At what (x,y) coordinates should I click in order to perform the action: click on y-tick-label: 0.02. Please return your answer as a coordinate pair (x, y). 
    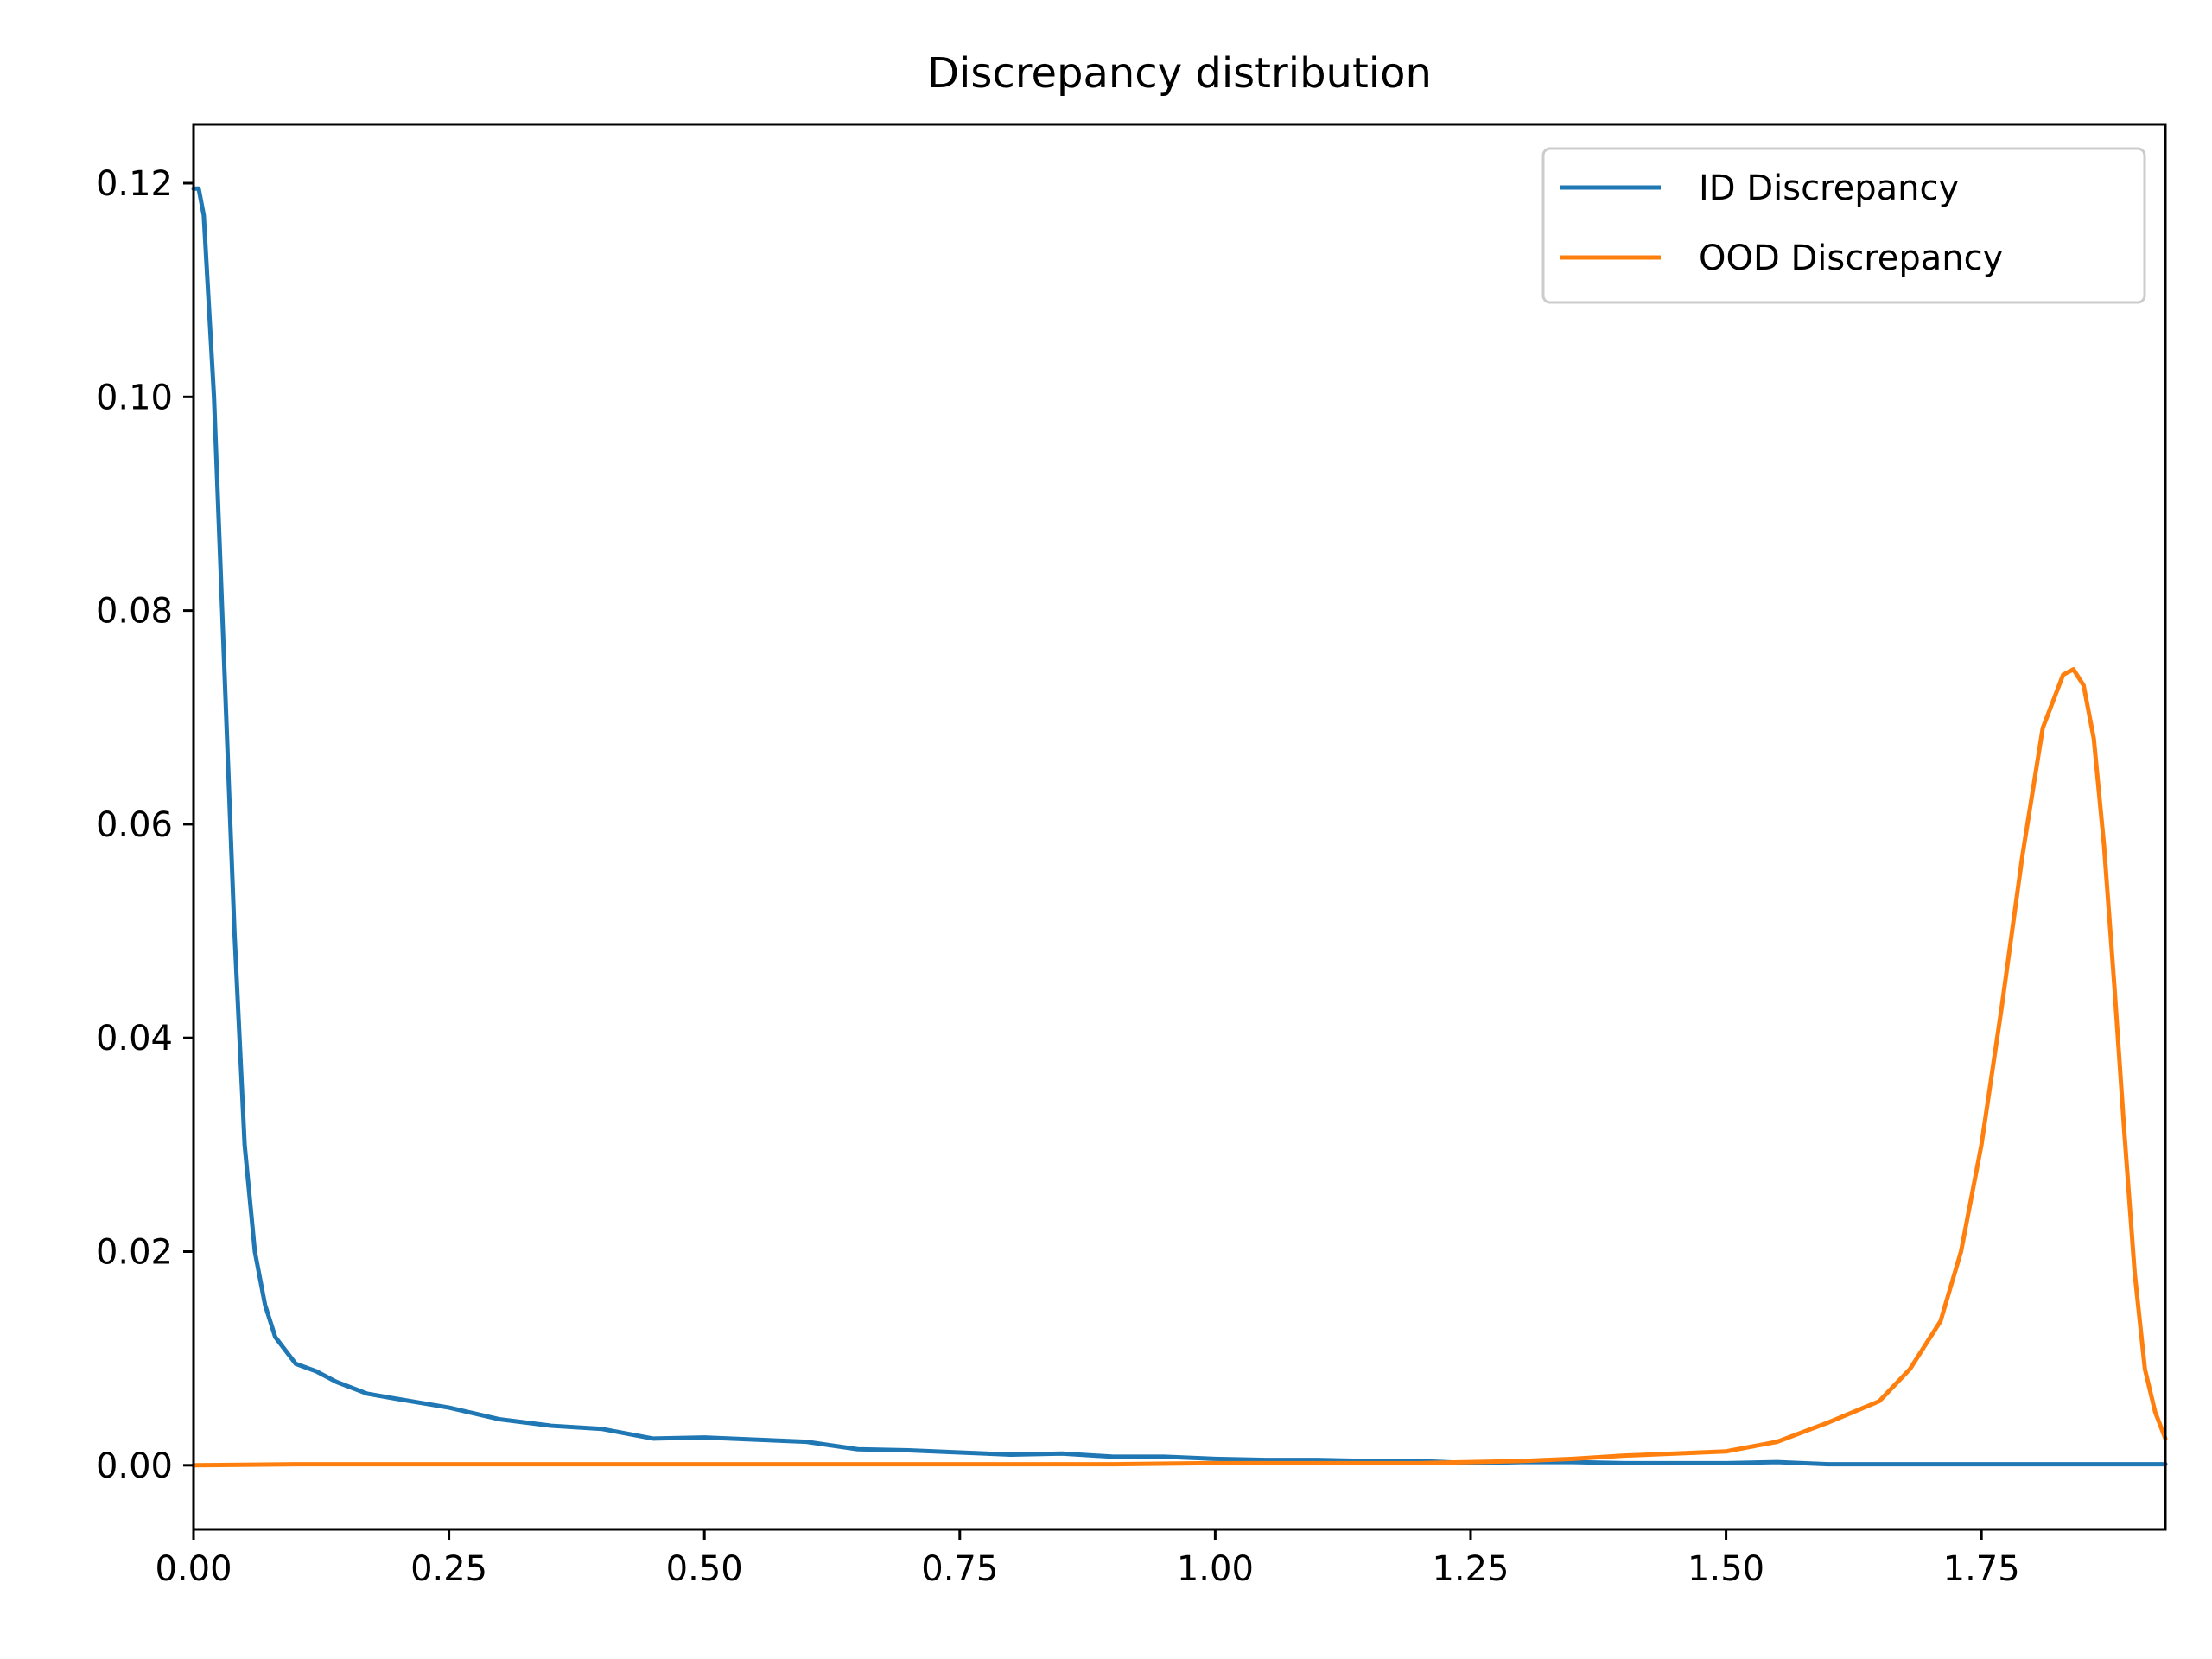
    Looking at the image, I should click on (134, 1253).